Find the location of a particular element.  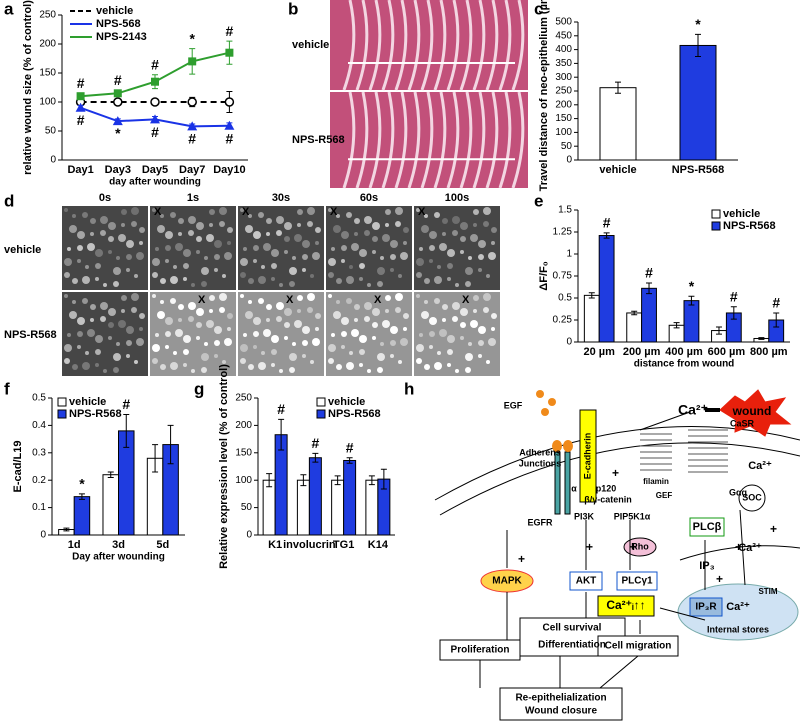

diagram-label: AKT is located at coordinates (586, 581).